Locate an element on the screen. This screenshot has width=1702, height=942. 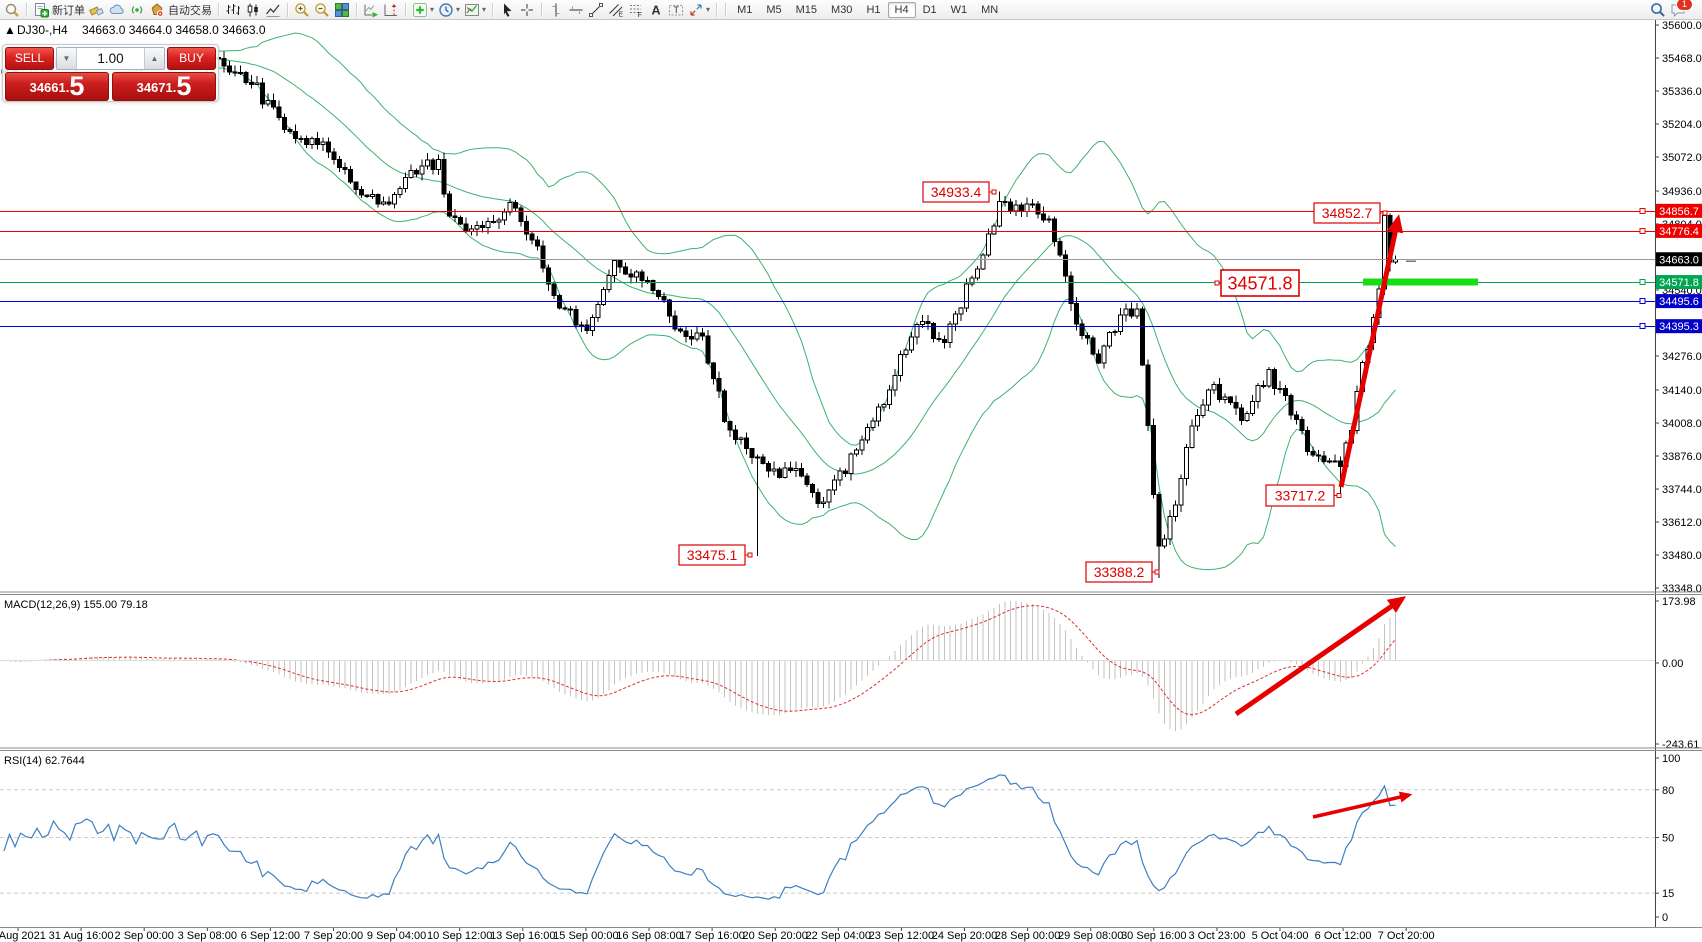
trend-arrows is located at coordinates (1323, 516).